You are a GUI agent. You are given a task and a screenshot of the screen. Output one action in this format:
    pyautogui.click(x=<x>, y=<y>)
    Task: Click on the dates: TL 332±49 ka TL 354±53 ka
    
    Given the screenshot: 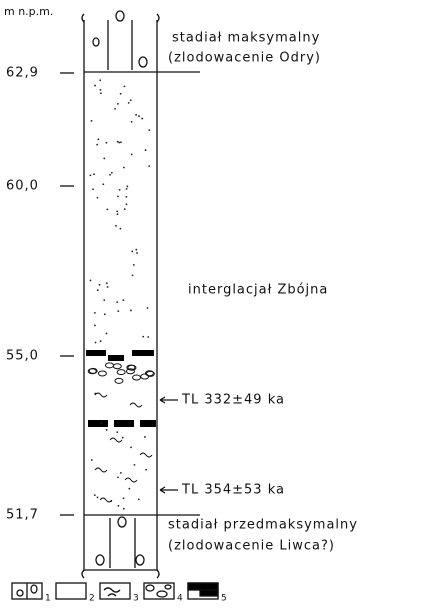 What is the action you would take?
    pyautogui.click(x=222, y=445)
    